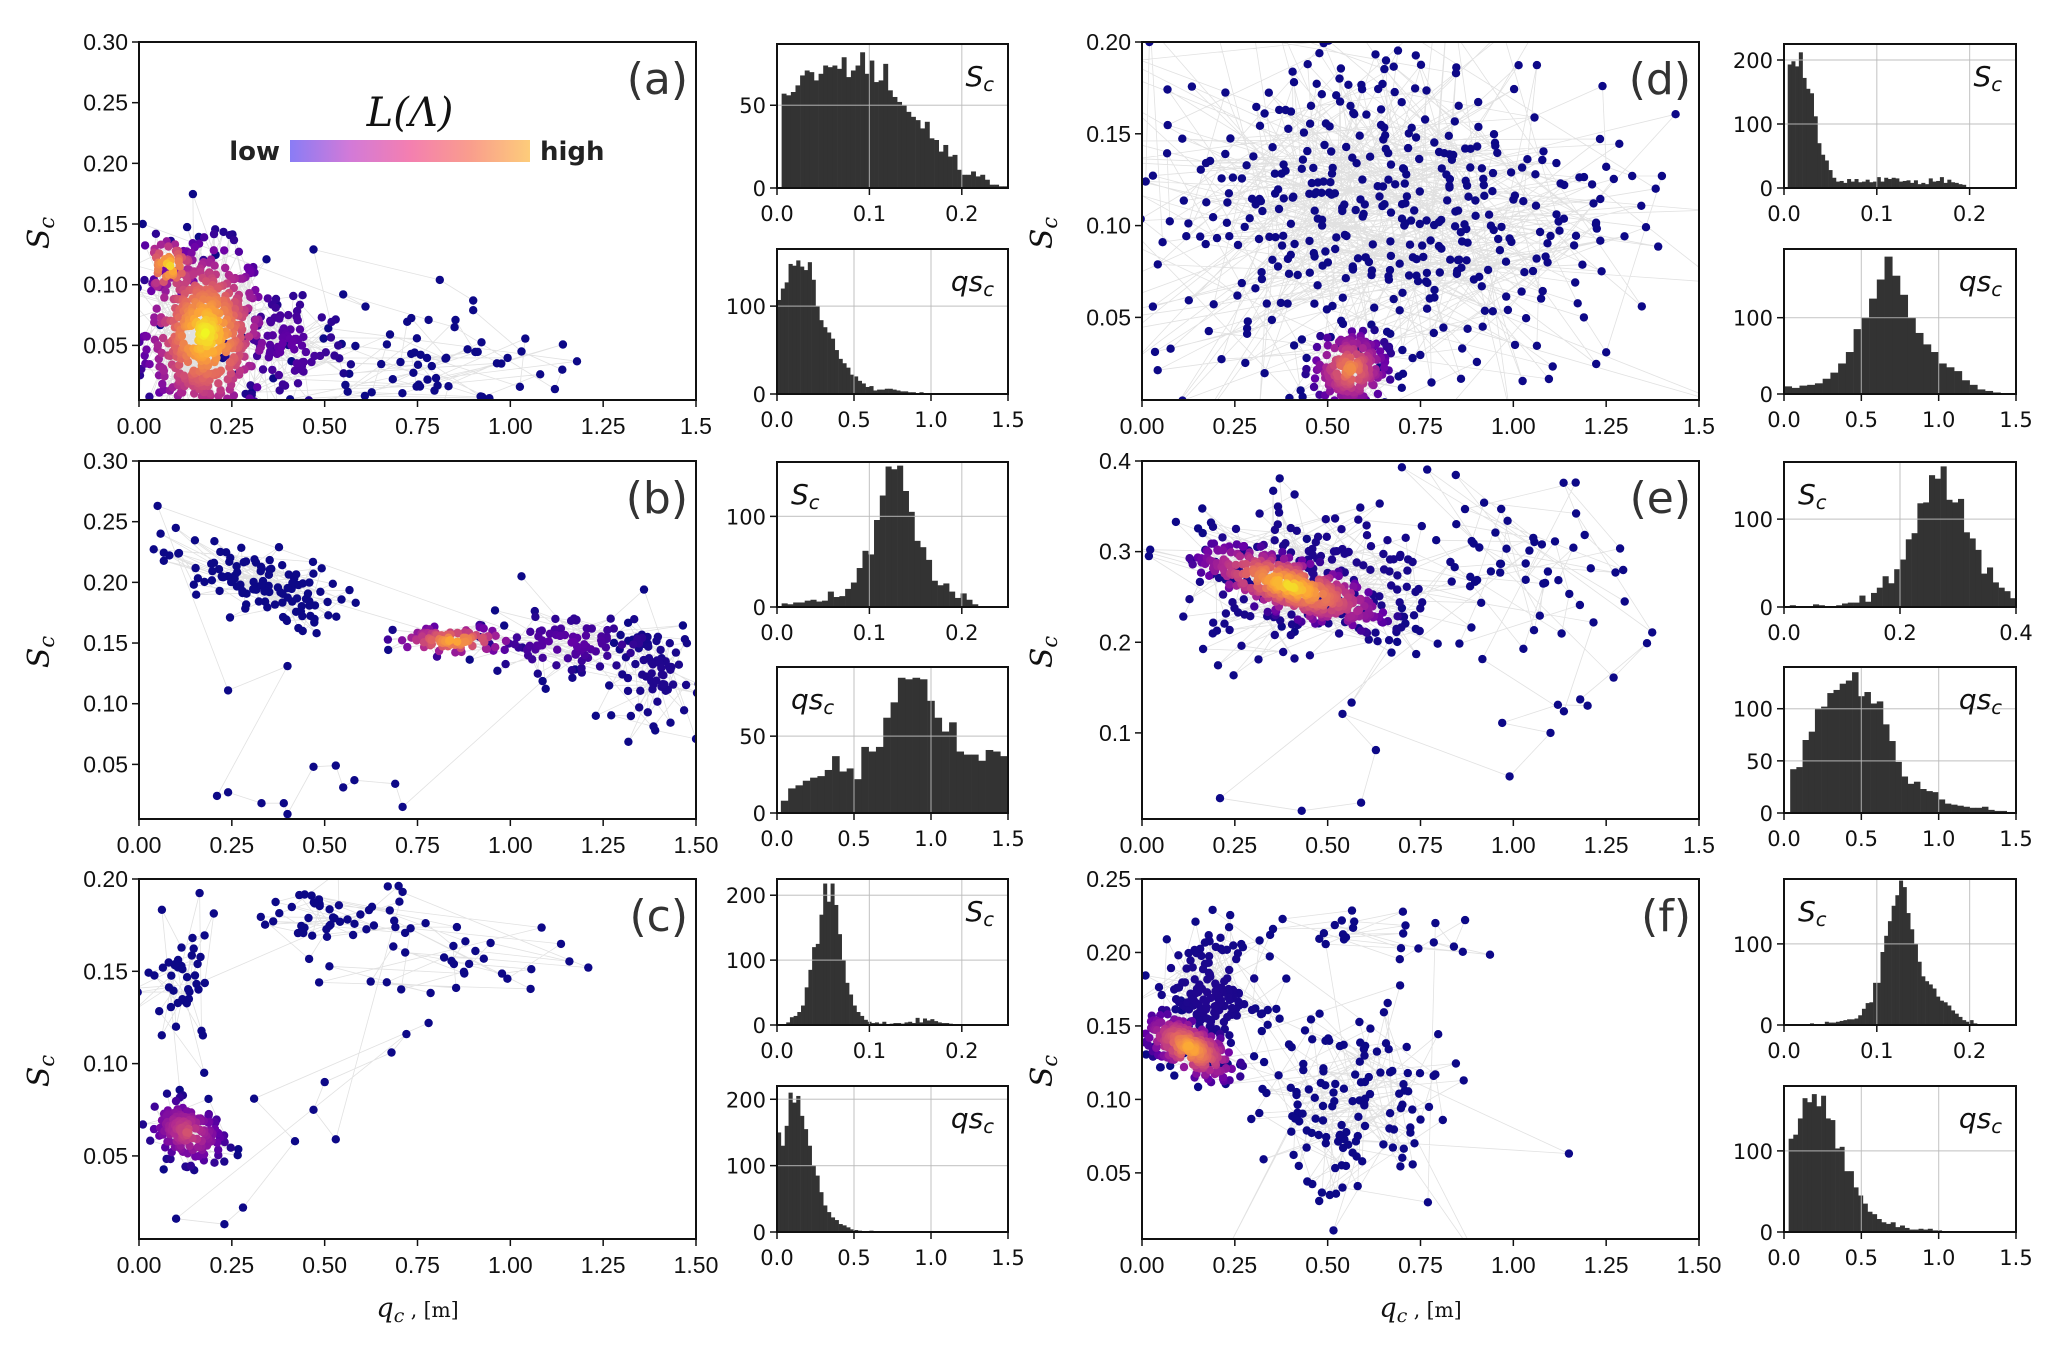 The image size is (2067, 1346). I want to click on colorbar-low-label: low, so click(254, 152).